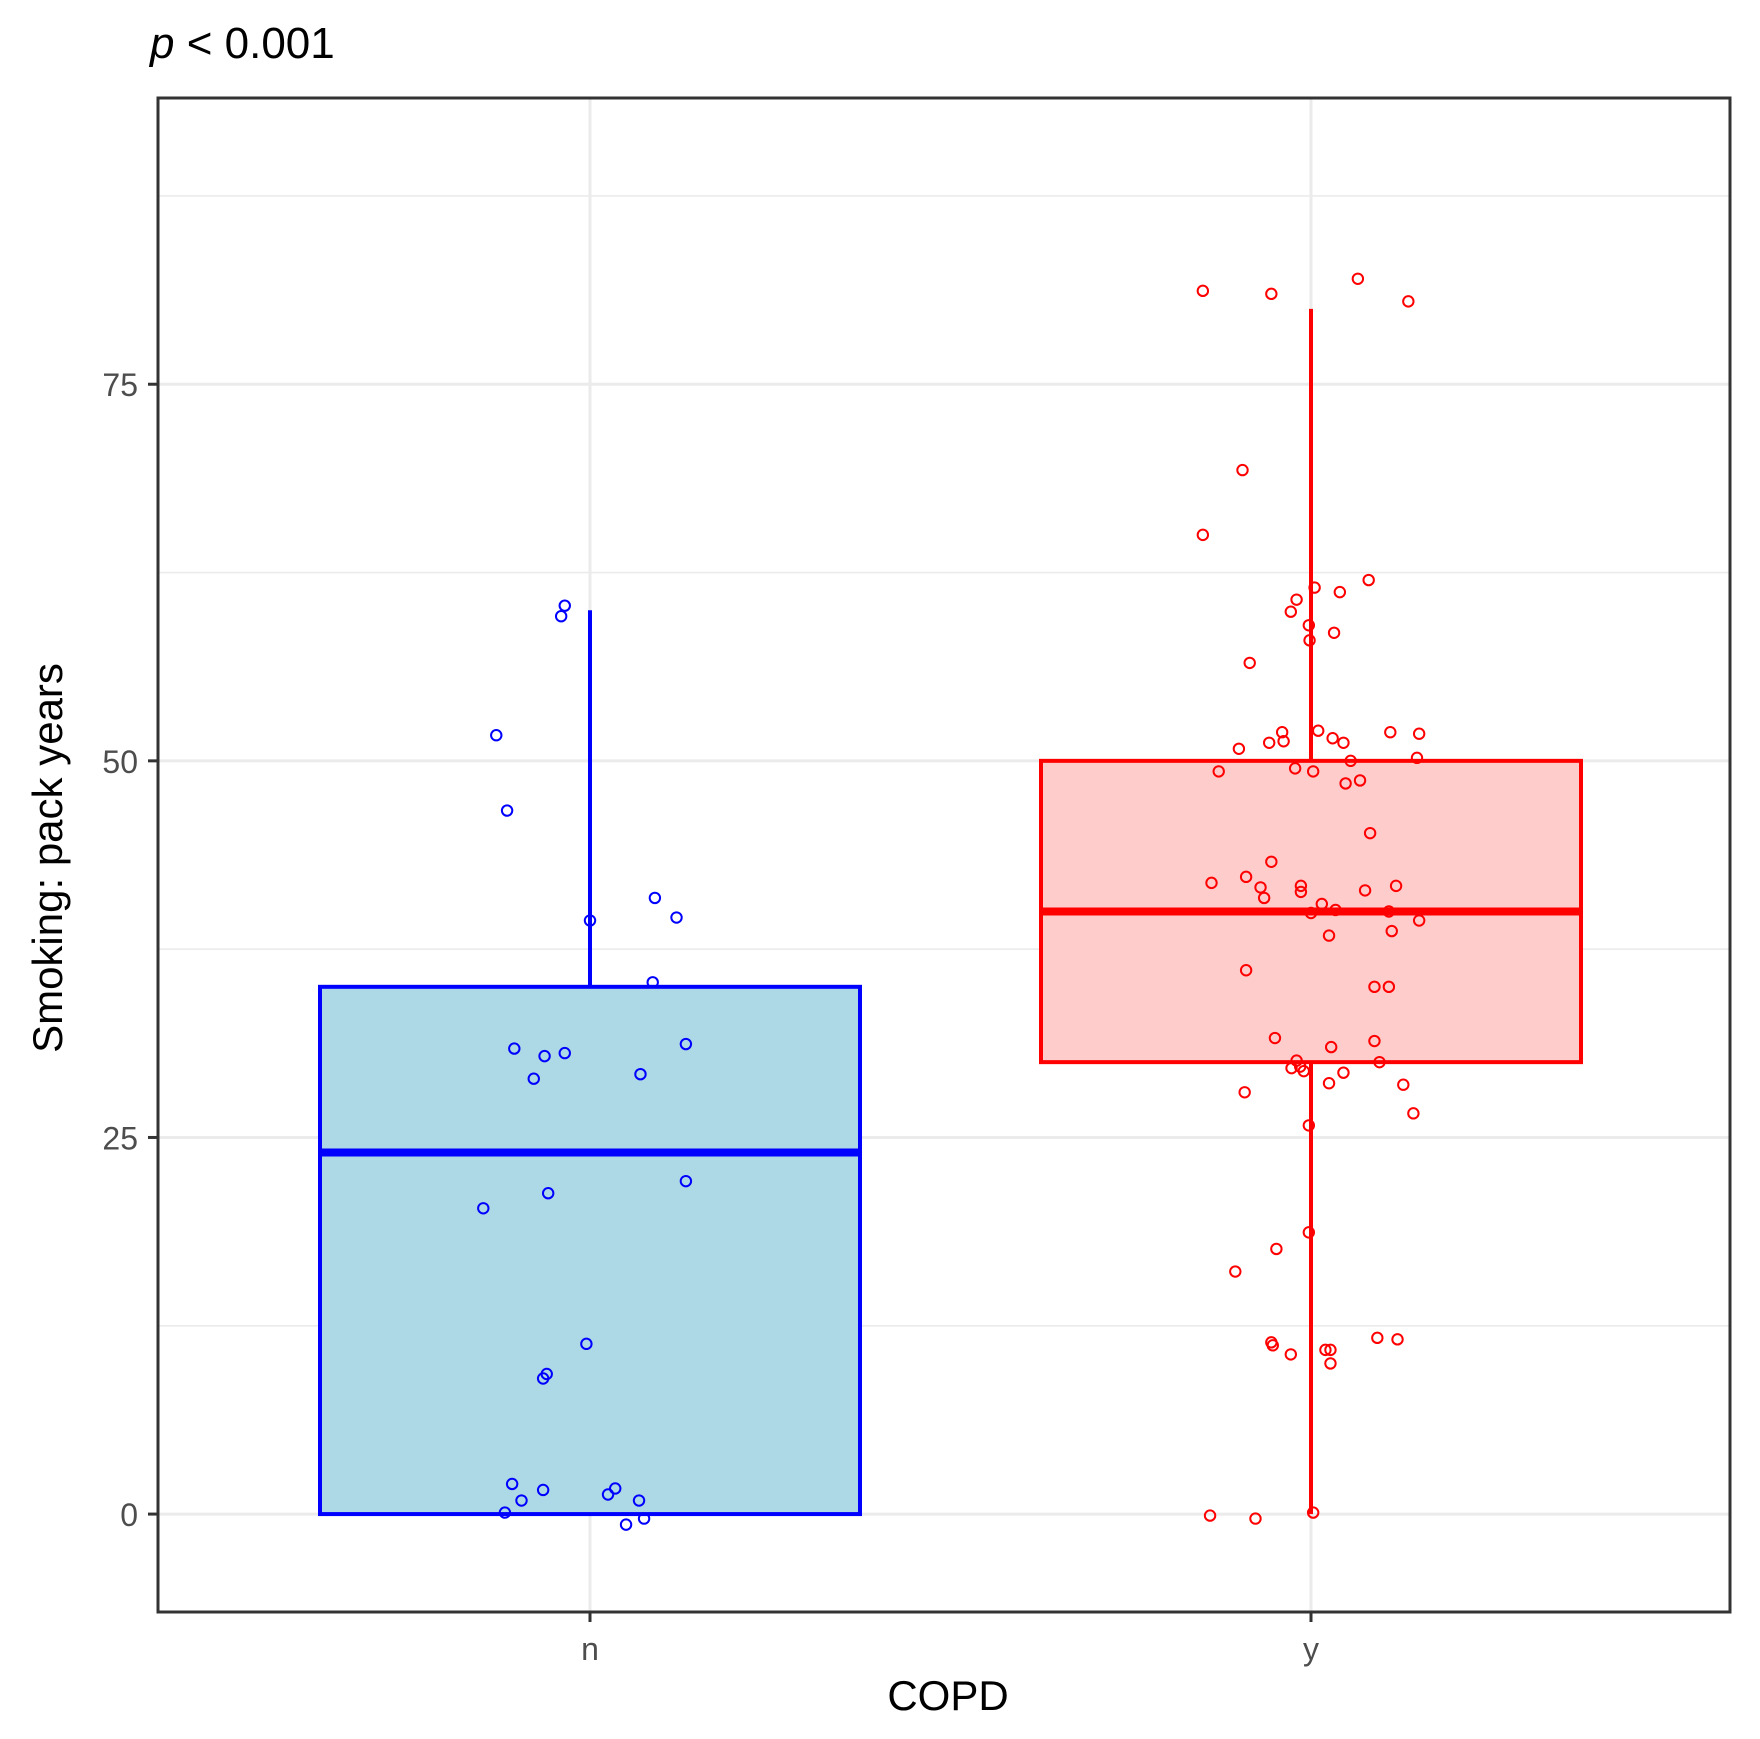  I want to click on title-p-value: < 0.001, so click(254, 43).